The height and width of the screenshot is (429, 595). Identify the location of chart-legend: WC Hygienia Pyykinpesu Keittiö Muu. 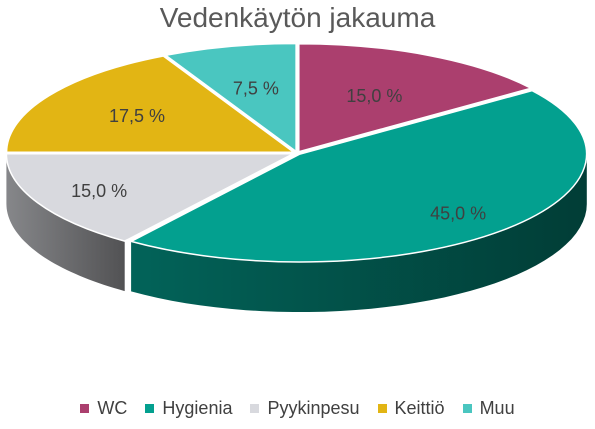
(297, 408).